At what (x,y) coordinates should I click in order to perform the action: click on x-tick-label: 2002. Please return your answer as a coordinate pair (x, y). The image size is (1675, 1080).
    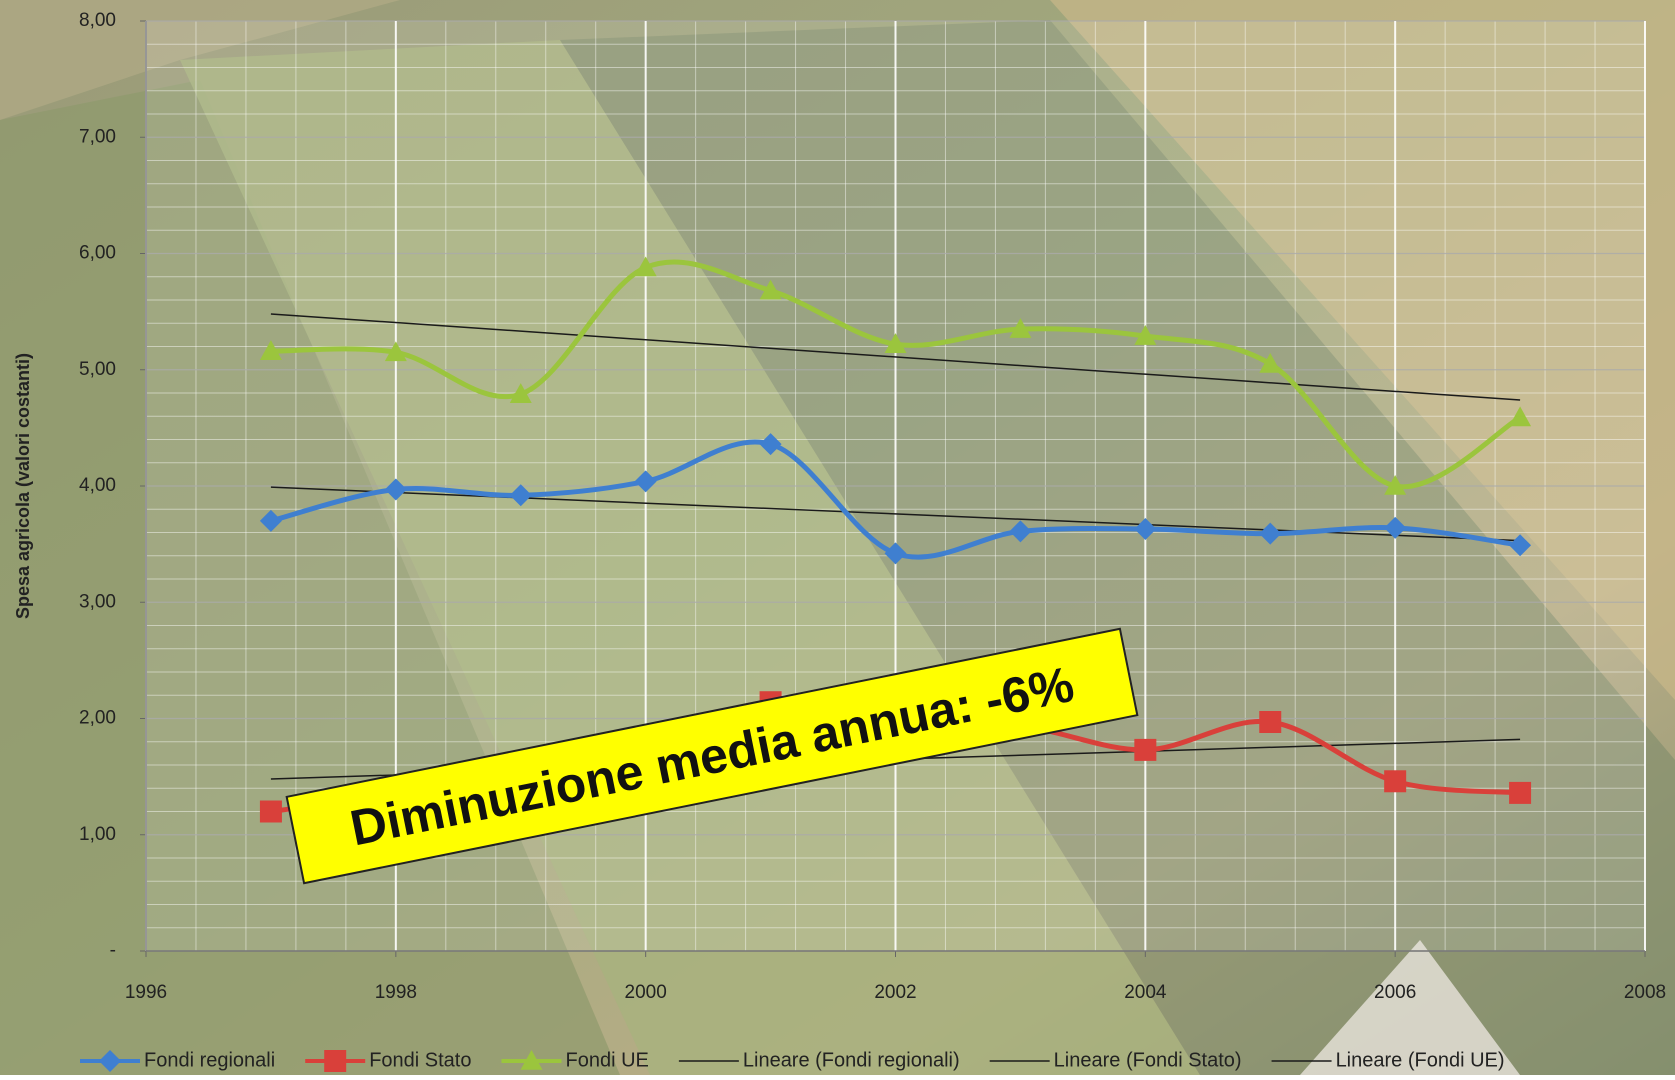
    Looking at the image, I should click on (895, 992).